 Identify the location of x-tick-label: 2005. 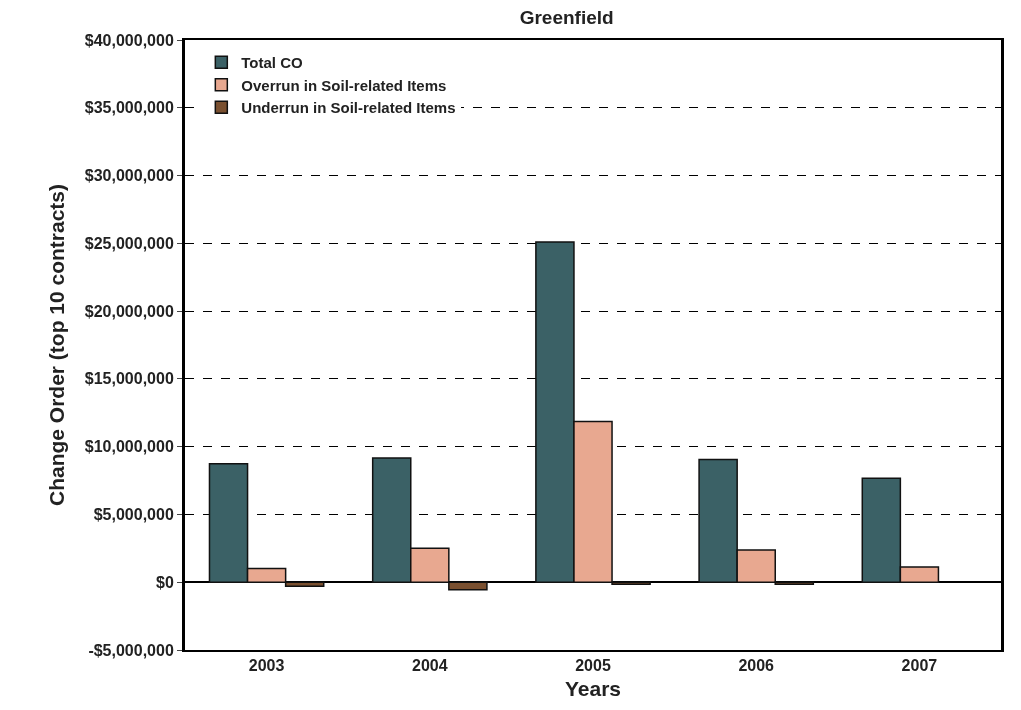
(593, 666).